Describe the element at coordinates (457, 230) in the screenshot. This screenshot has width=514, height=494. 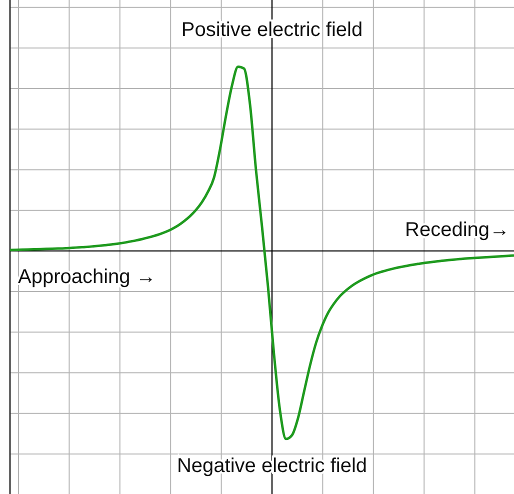
I see `annotation: Receding→` at that location.